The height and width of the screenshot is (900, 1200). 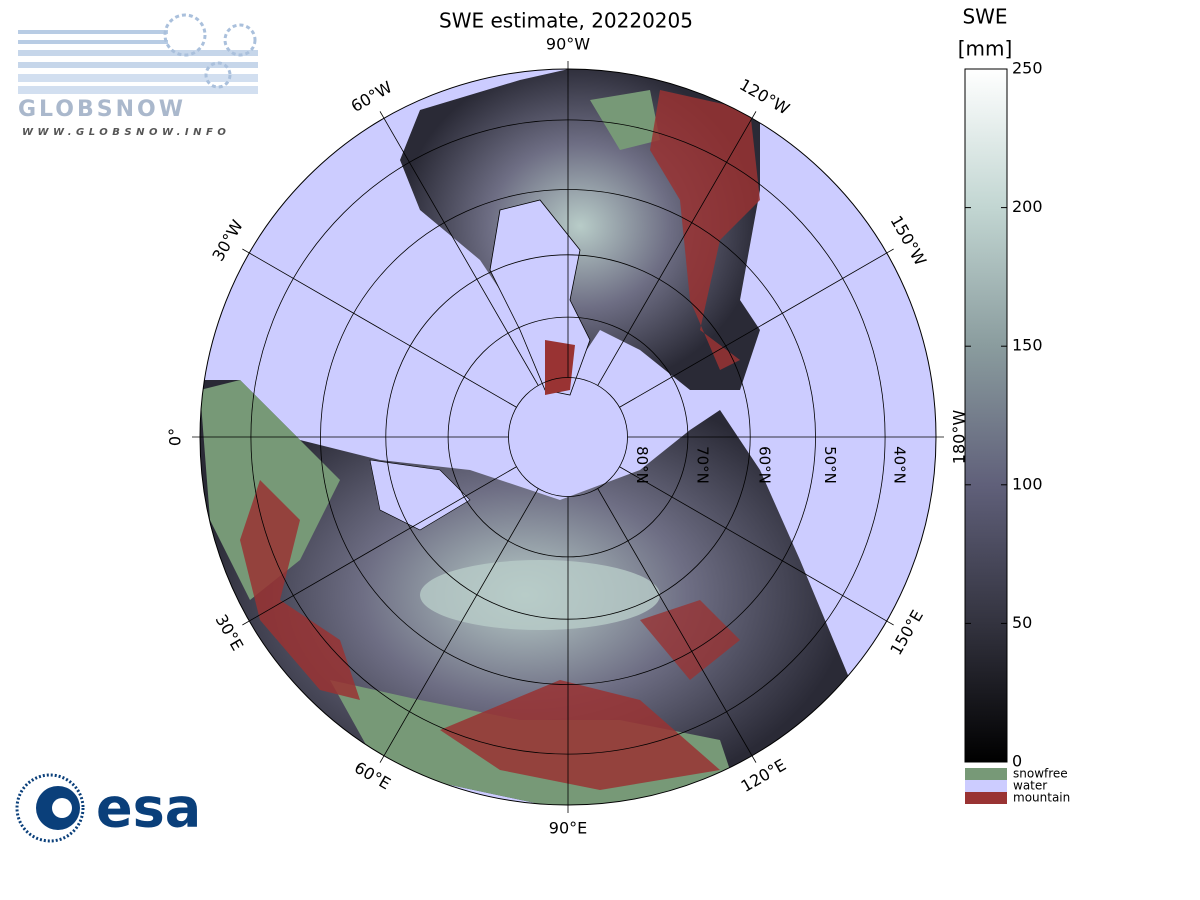 What do you see at coordinates (126, 132) in the screenshot?
I see `globsnow-url: WWW.GLOBSNOW.INFO` at bounding box center [126, 132].